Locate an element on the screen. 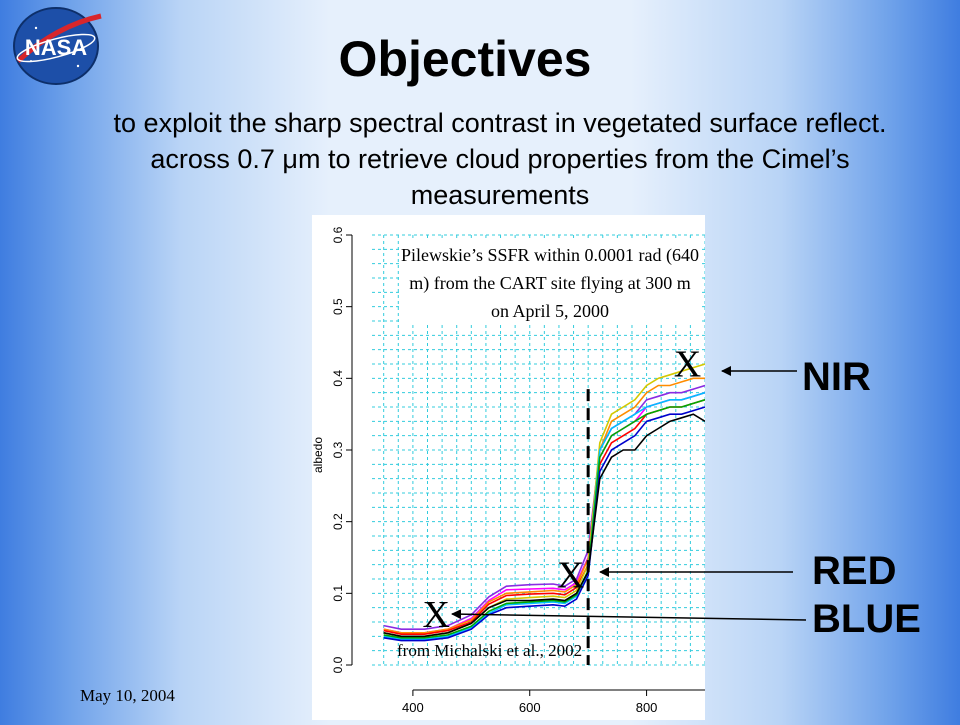 This screenshot has height=725, width=960. chart-source: from Michalski et al., 2002 is located at coordinates (489, 650).